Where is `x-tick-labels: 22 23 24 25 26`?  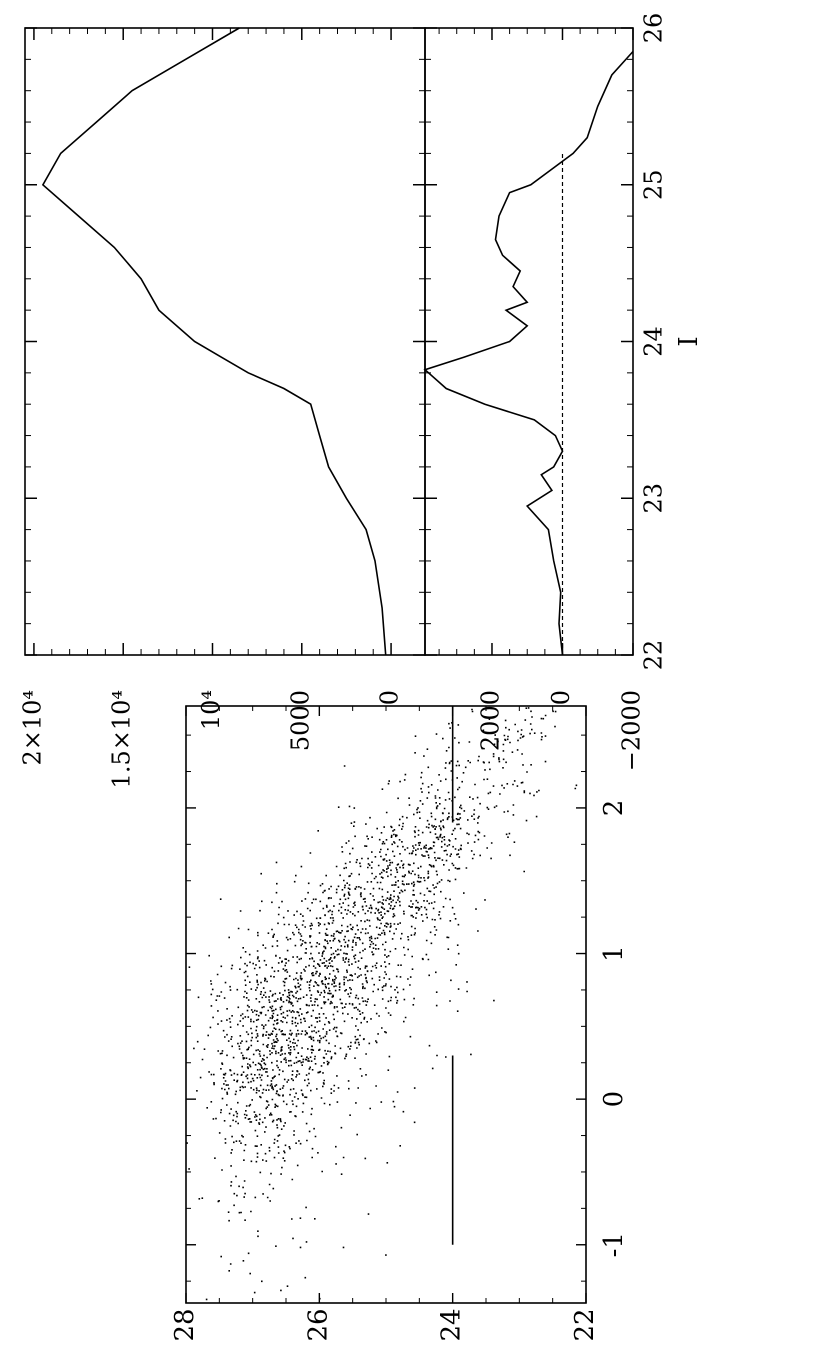
x-tick-labels: 22 23 24 25 26 is located at coordinates (654, 342).